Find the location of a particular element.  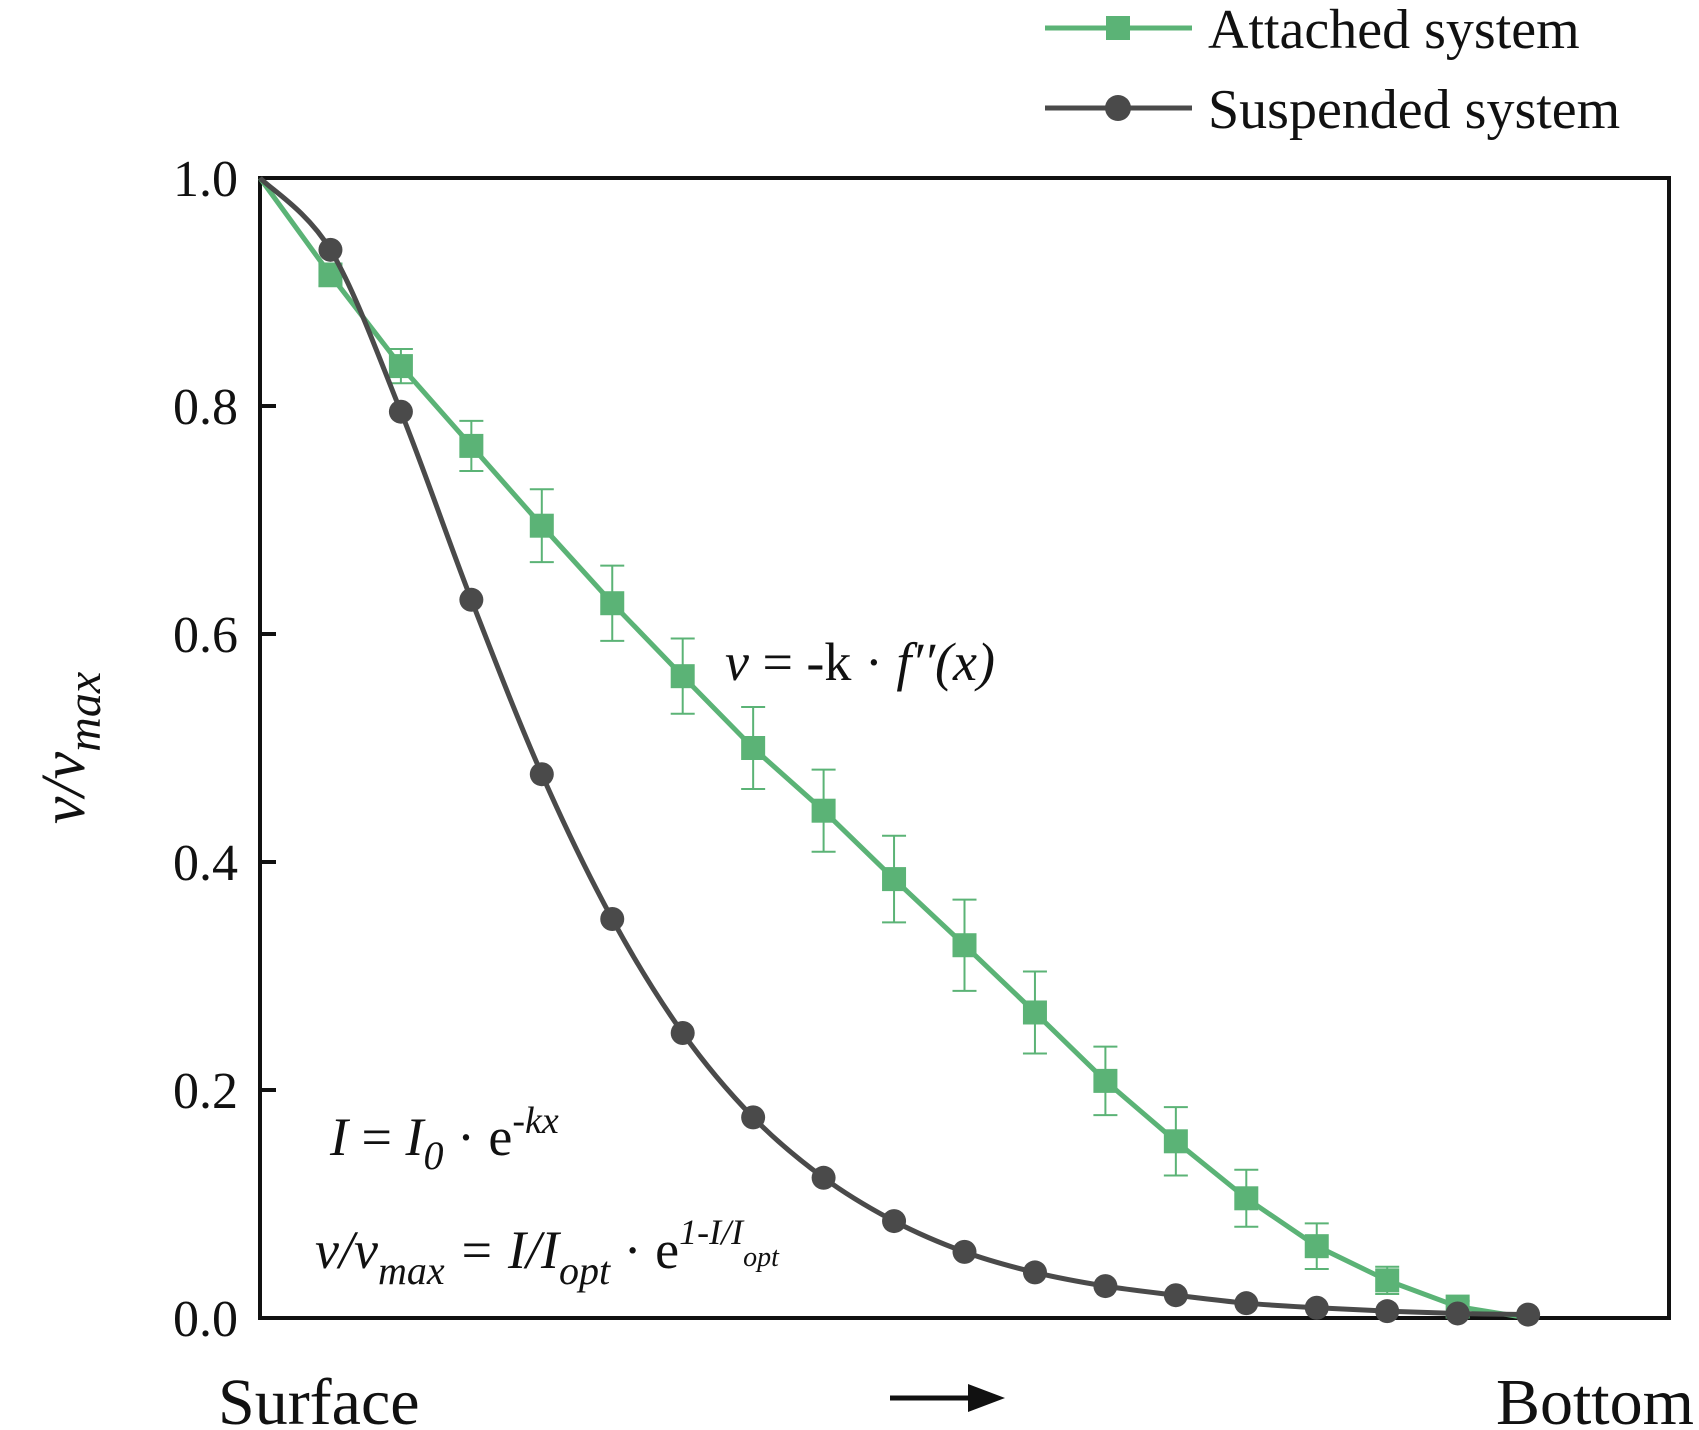

y-tick-label: 1.0 is located at coordinates (205, 179).